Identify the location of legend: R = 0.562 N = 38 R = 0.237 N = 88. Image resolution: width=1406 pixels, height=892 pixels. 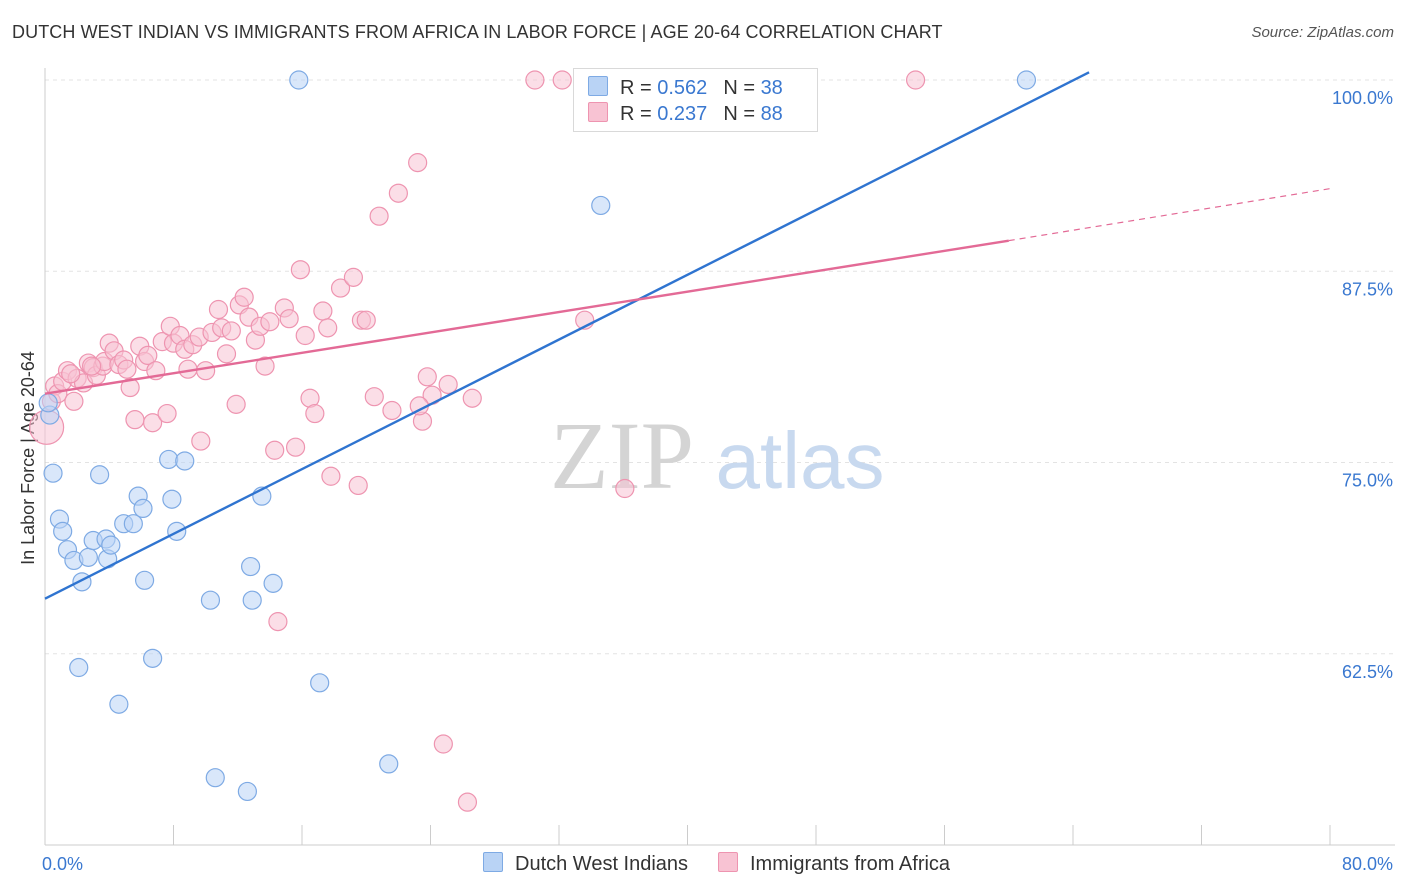
(695, 100).